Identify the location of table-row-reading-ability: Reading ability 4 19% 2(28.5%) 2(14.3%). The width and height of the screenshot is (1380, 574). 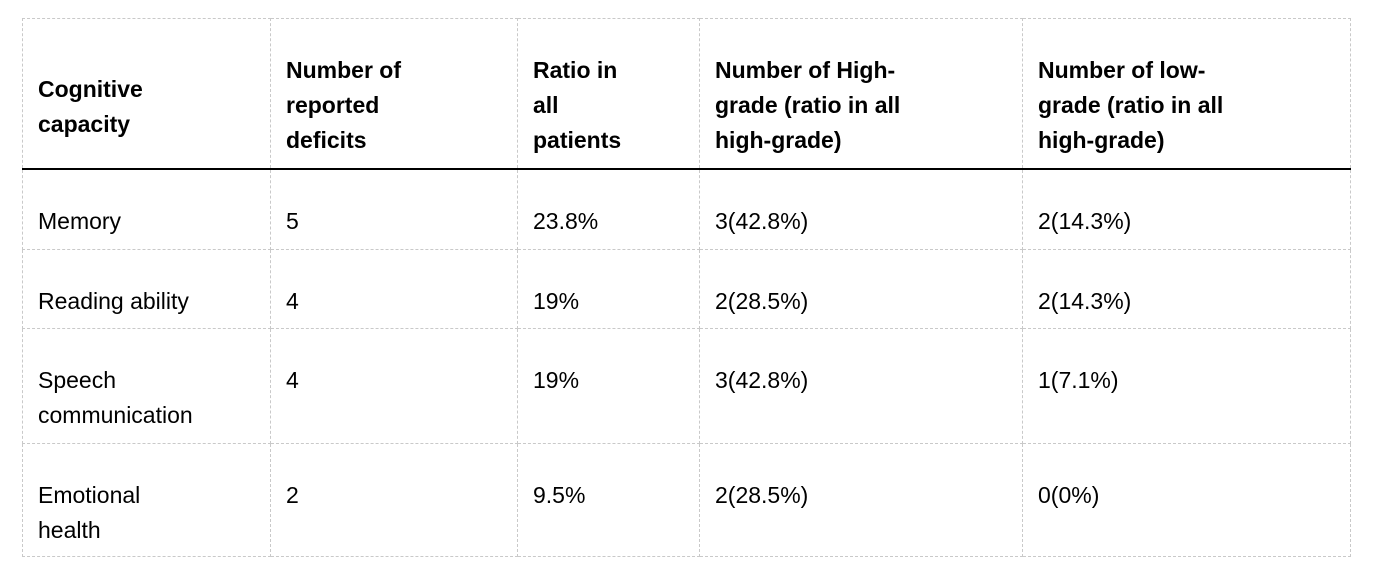
(686, 289).